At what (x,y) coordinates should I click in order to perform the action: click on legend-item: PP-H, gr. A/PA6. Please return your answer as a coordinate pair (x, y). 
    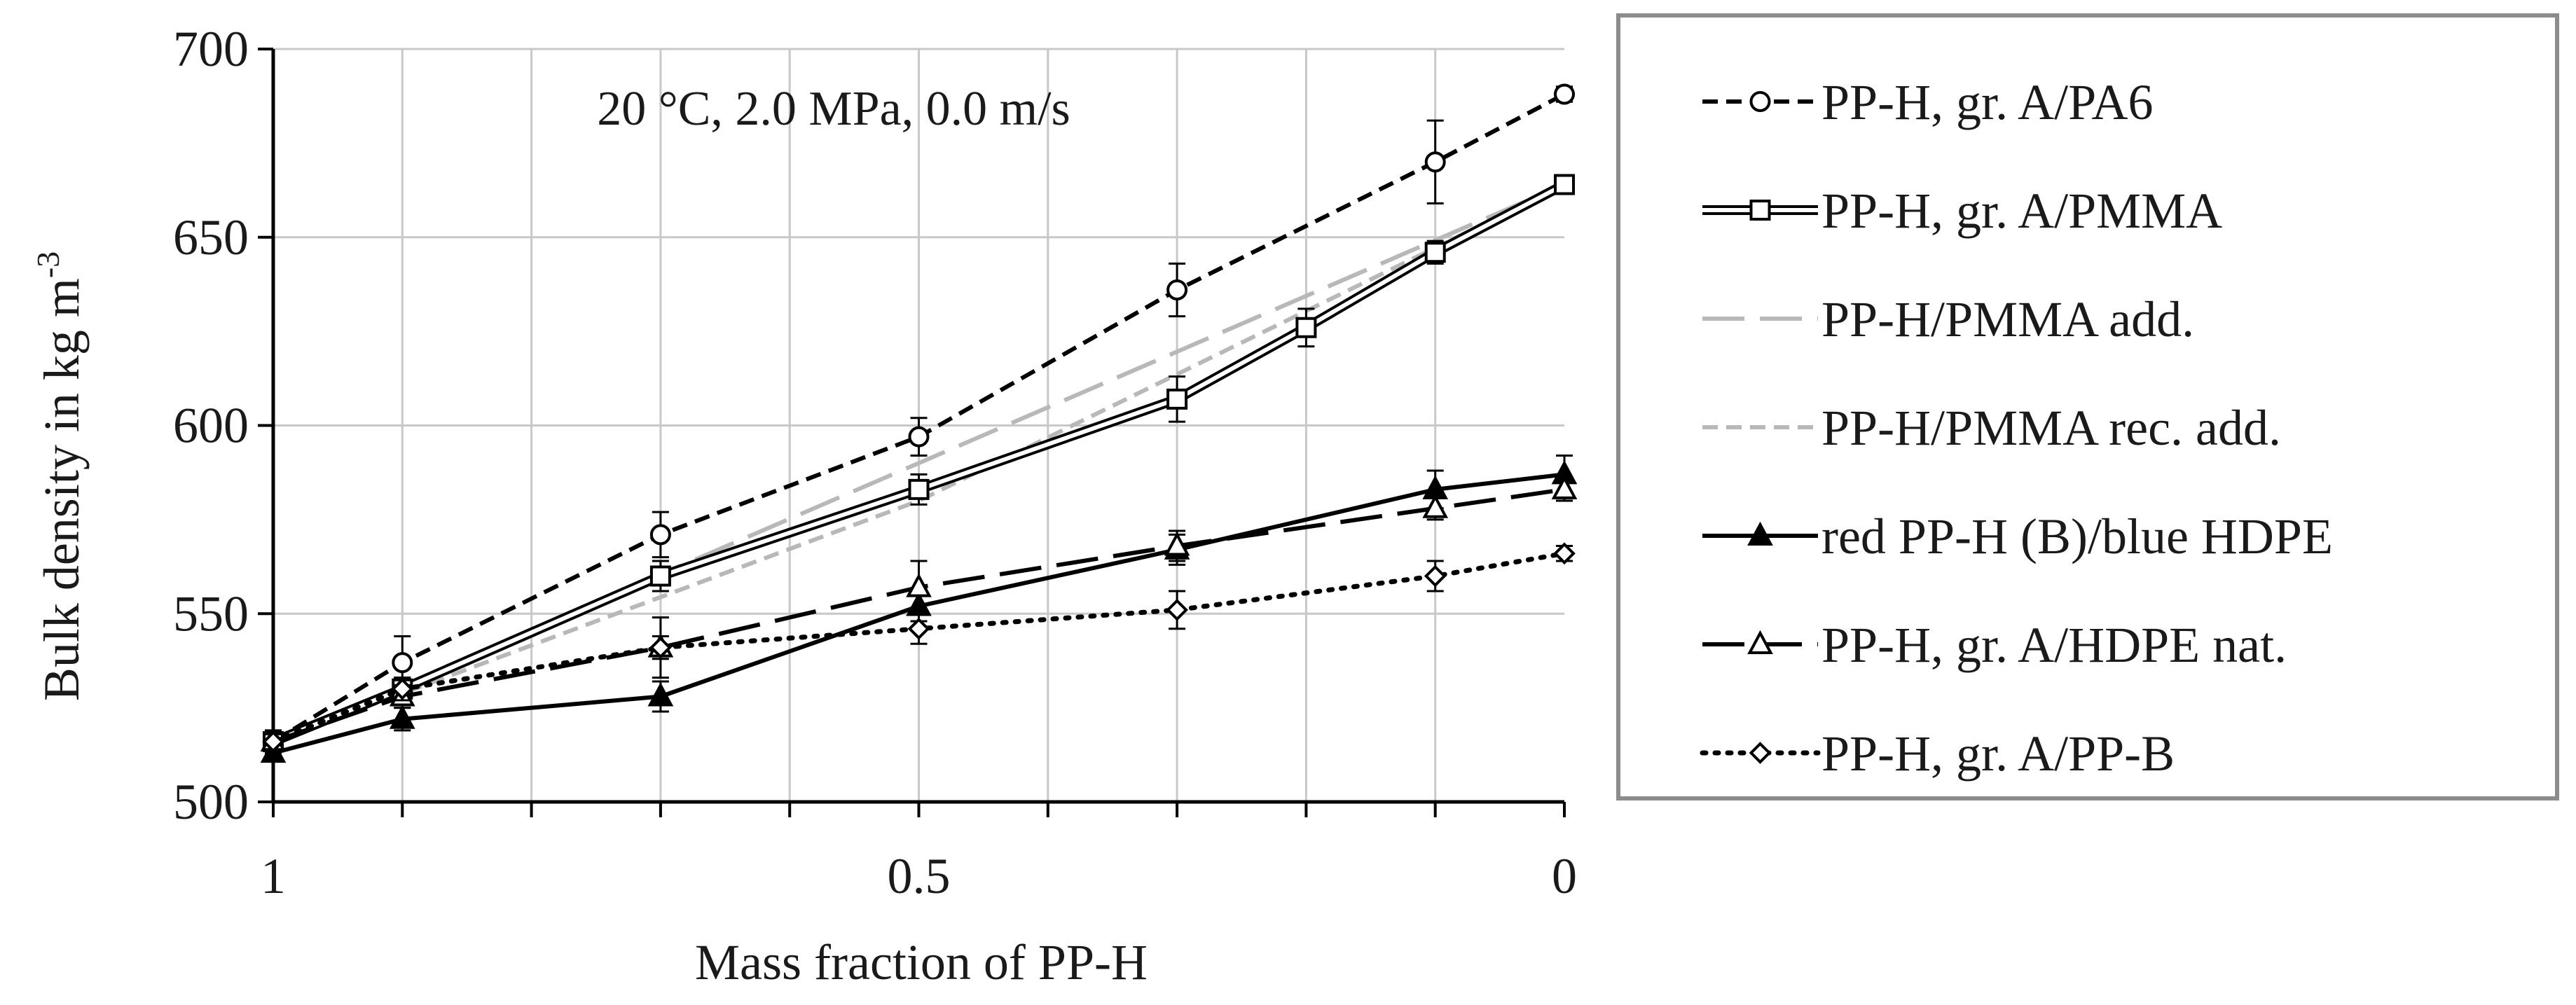
    Looking at the image, I should click on (1928, 102).